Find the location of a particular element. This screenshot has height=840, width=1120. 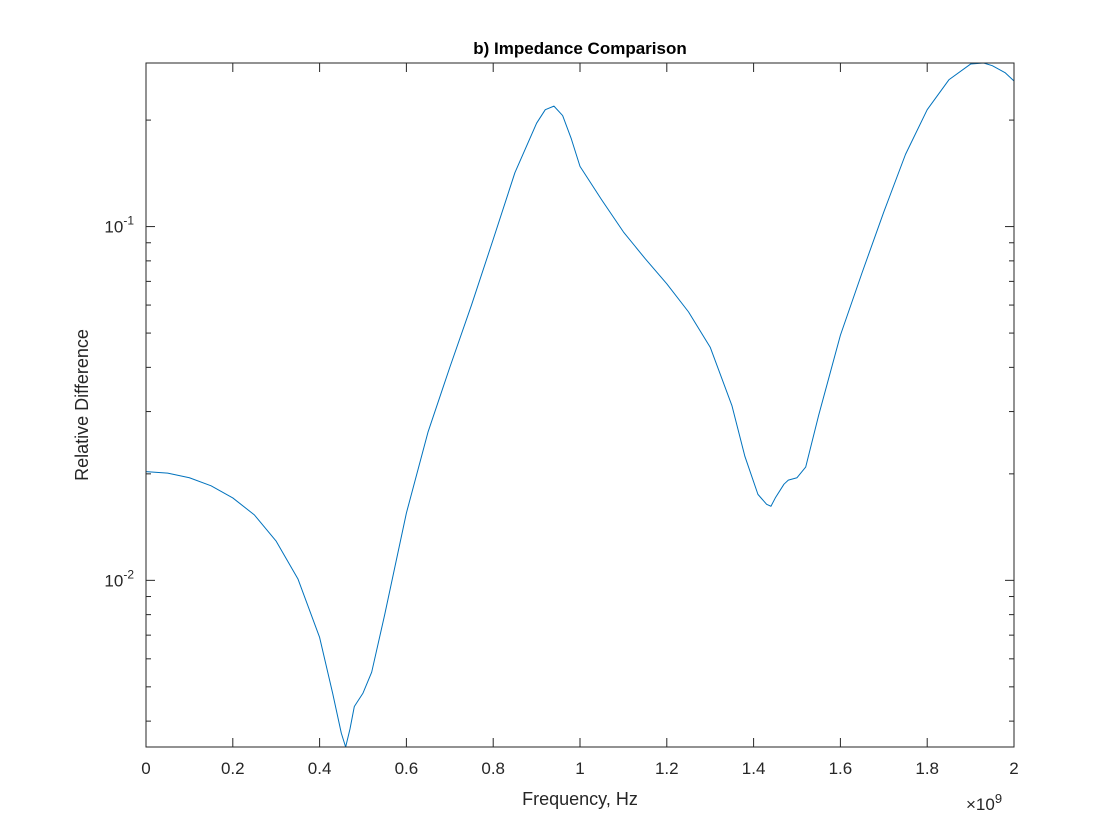

y-tick-label: 10⁻¹ is located at coordinates (119, 225).